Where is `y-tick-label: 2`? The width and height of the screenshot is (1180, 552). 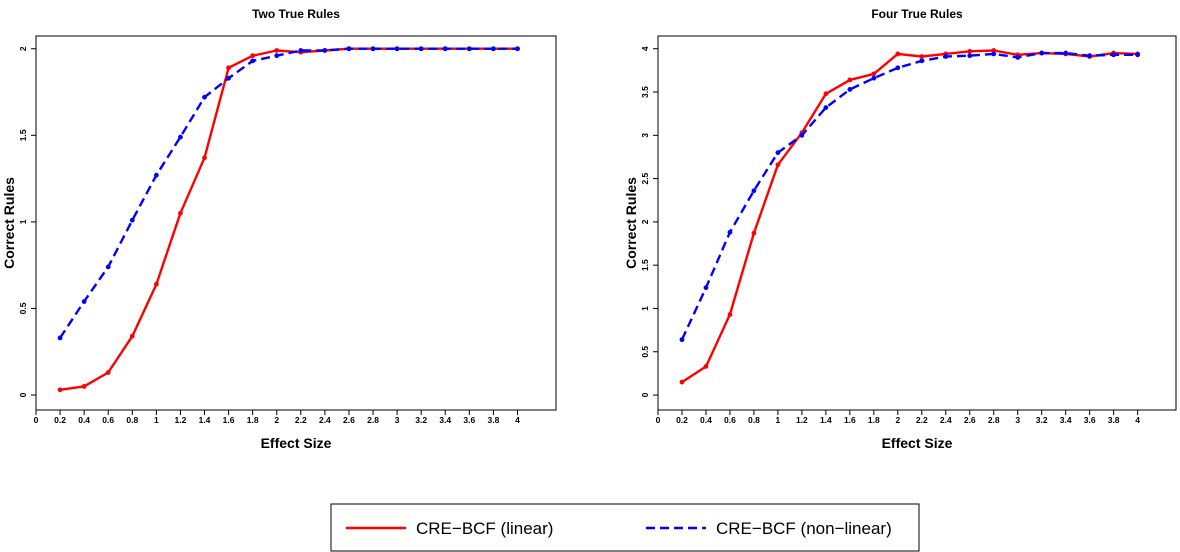 y-tick-label: 2 is located at coordinates (23, 48).